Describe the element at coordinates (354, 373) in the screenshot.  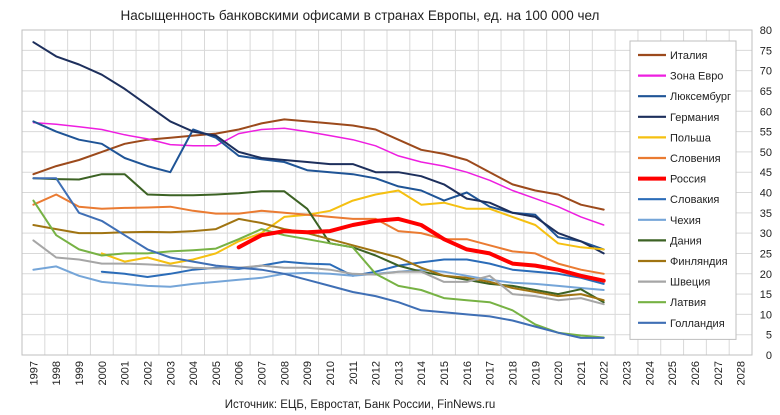
I see `x-tick-label: 2011` at that location.